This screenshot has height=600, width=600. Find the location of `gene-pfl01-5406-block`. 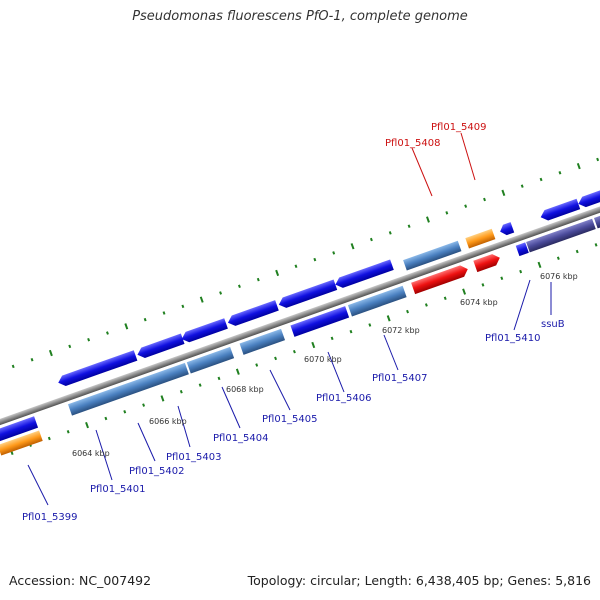

gene-pfl01-5406-block is located at coordinates (320, 321).